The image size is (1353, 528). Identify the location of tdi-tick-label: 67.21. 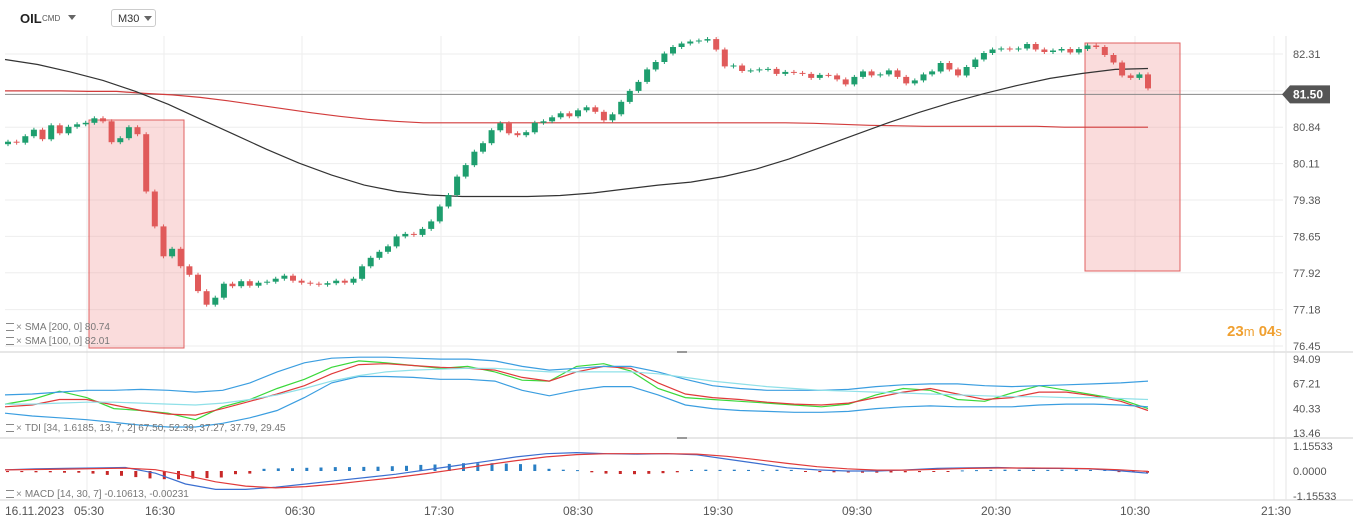
(1307, 385).